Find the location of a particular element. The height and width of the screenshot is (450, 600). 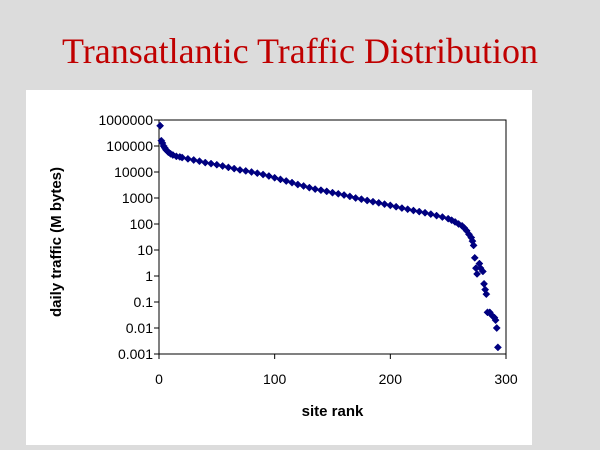

y-tick-label: 0.01 is located at coordinates (139, 328).